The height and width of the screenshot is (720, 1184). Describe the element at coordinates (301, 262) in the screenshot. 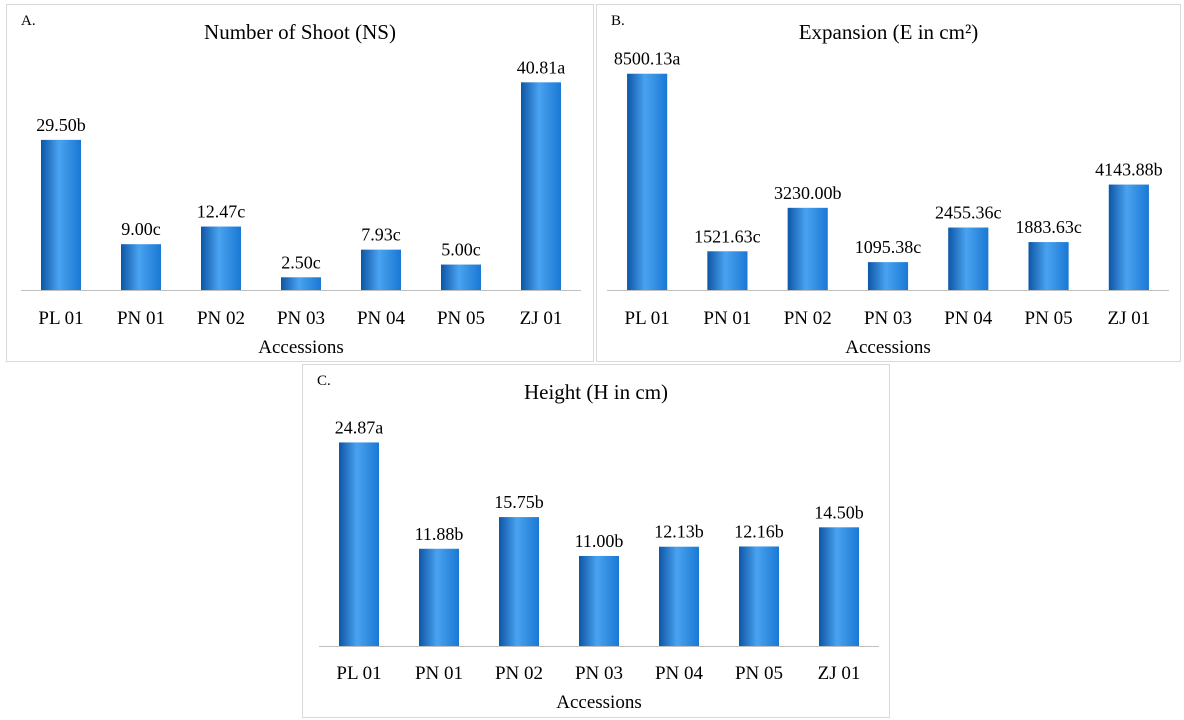

I see `data-label: 2.50c` at that location.